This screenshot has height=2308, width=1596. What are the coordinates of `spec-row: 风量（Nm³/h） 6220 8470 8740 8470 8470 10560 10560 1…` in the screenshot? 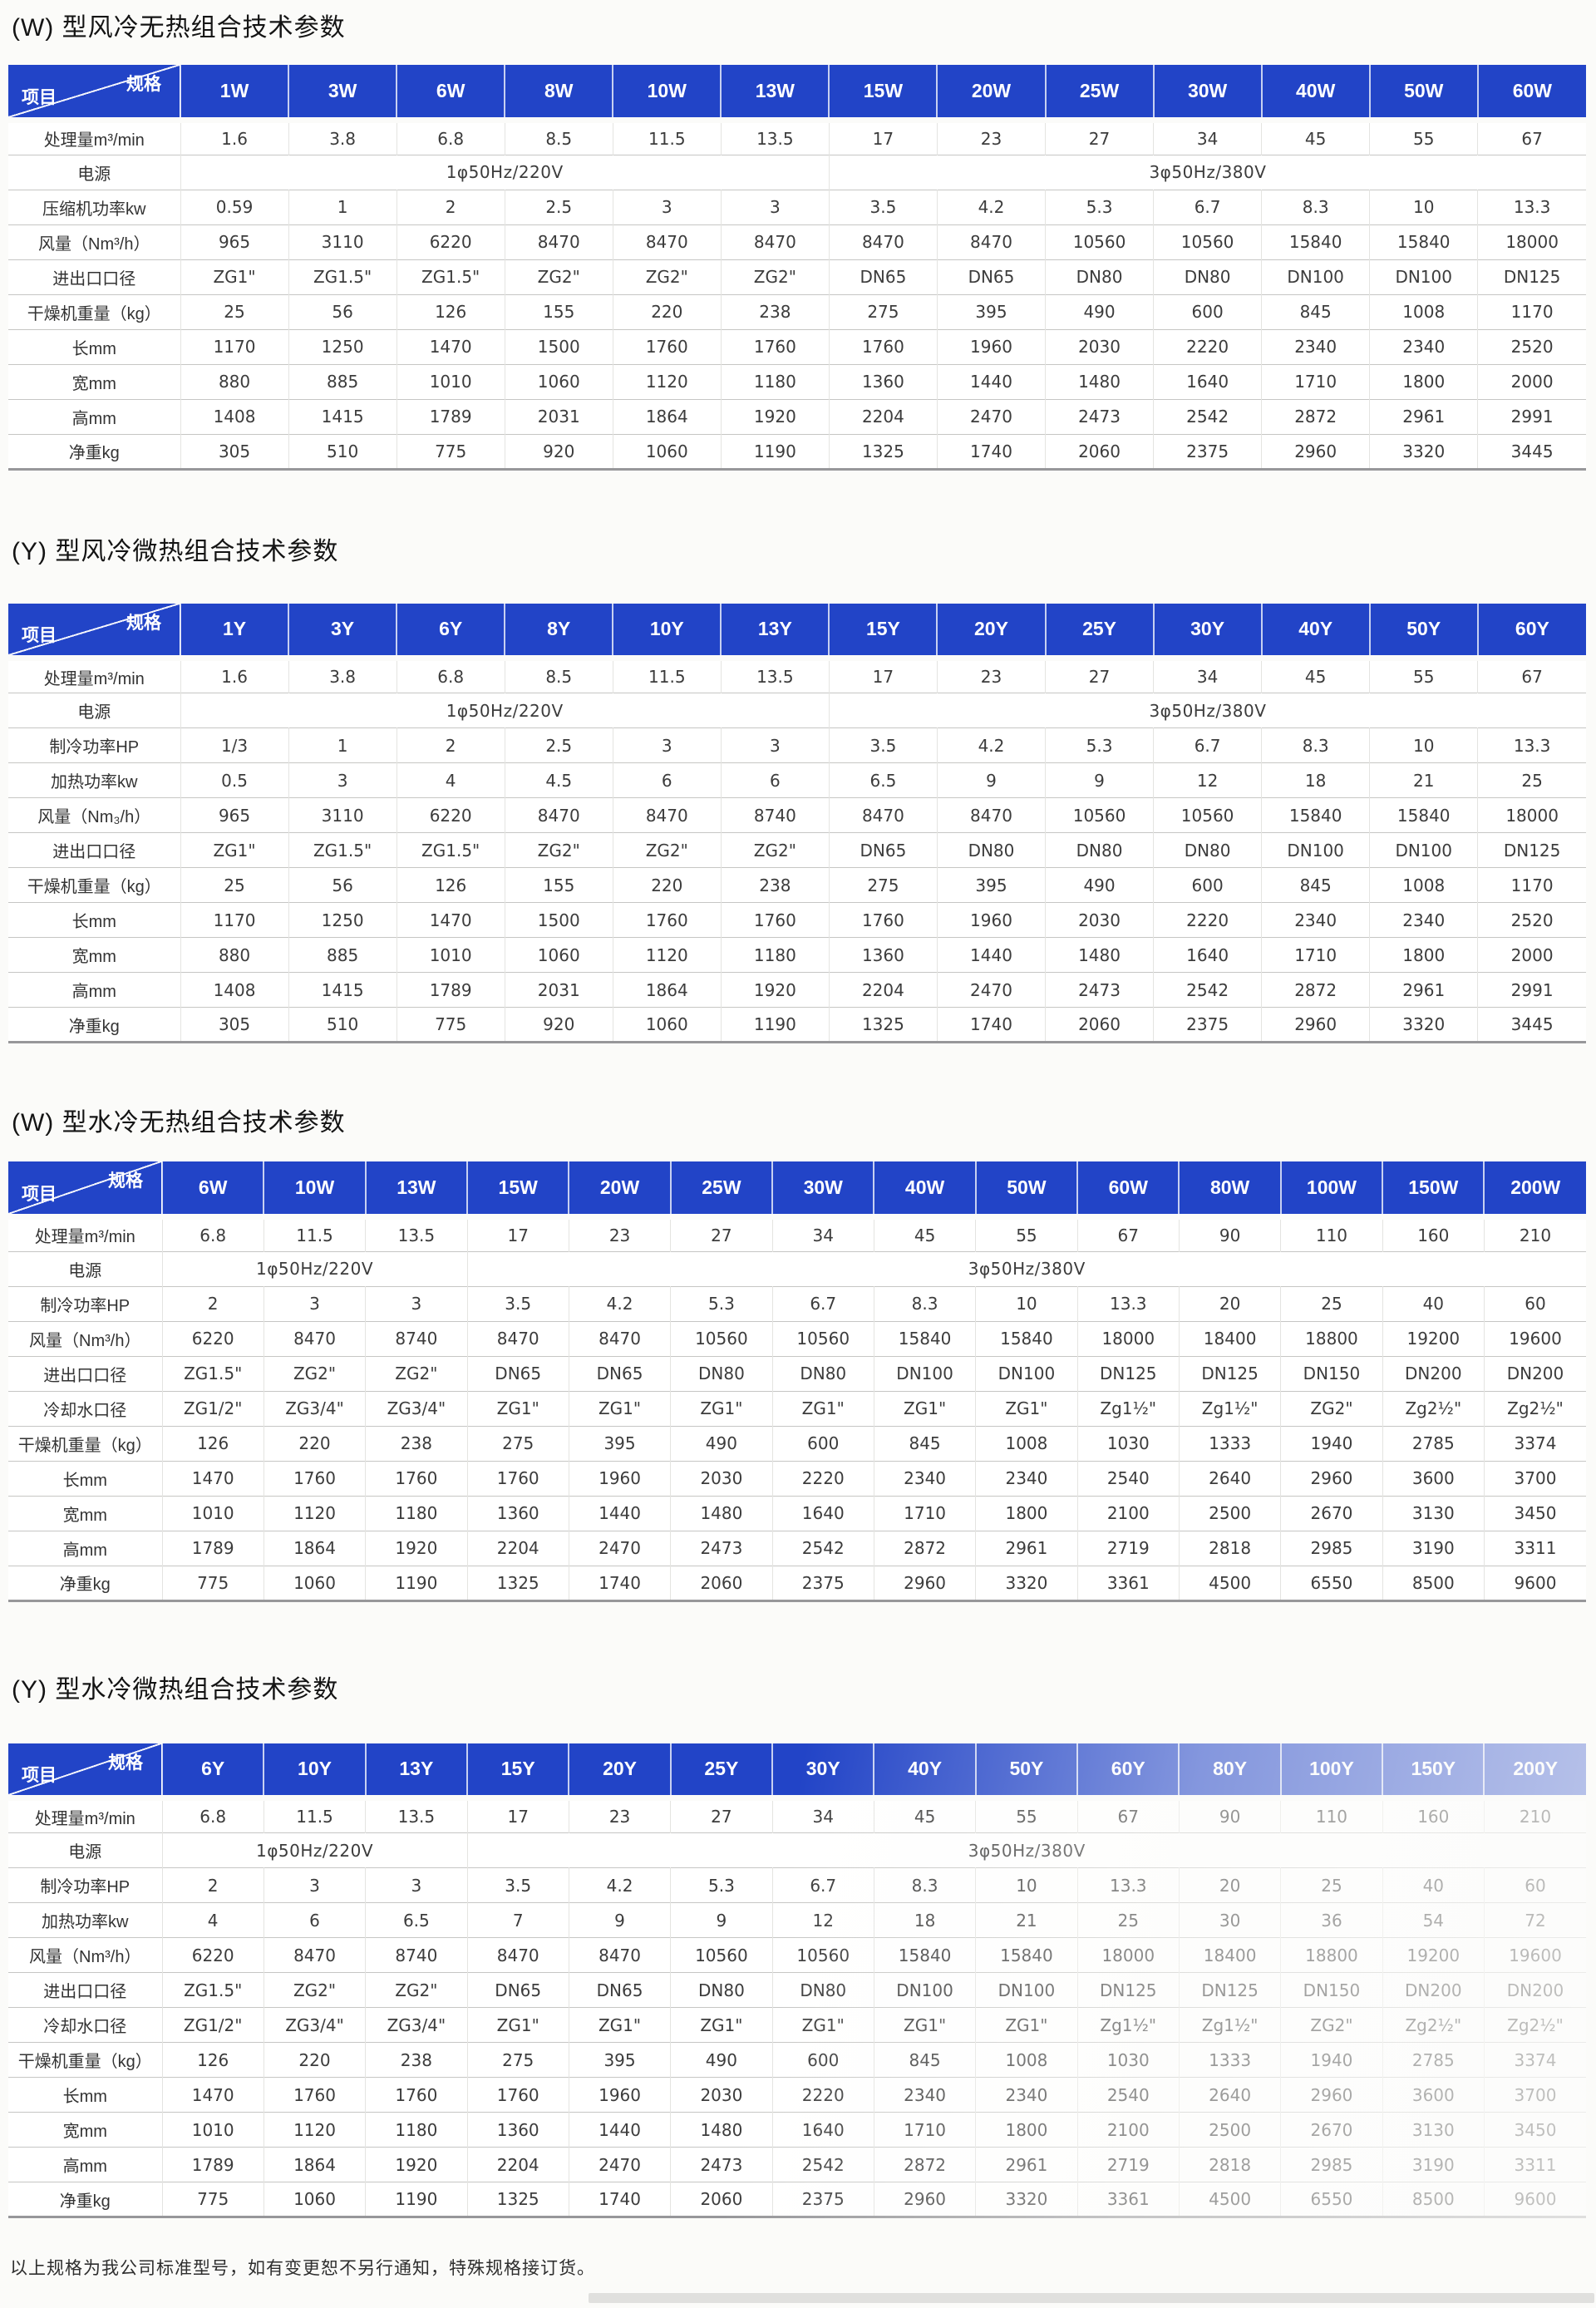 It's located at (797, 1338).